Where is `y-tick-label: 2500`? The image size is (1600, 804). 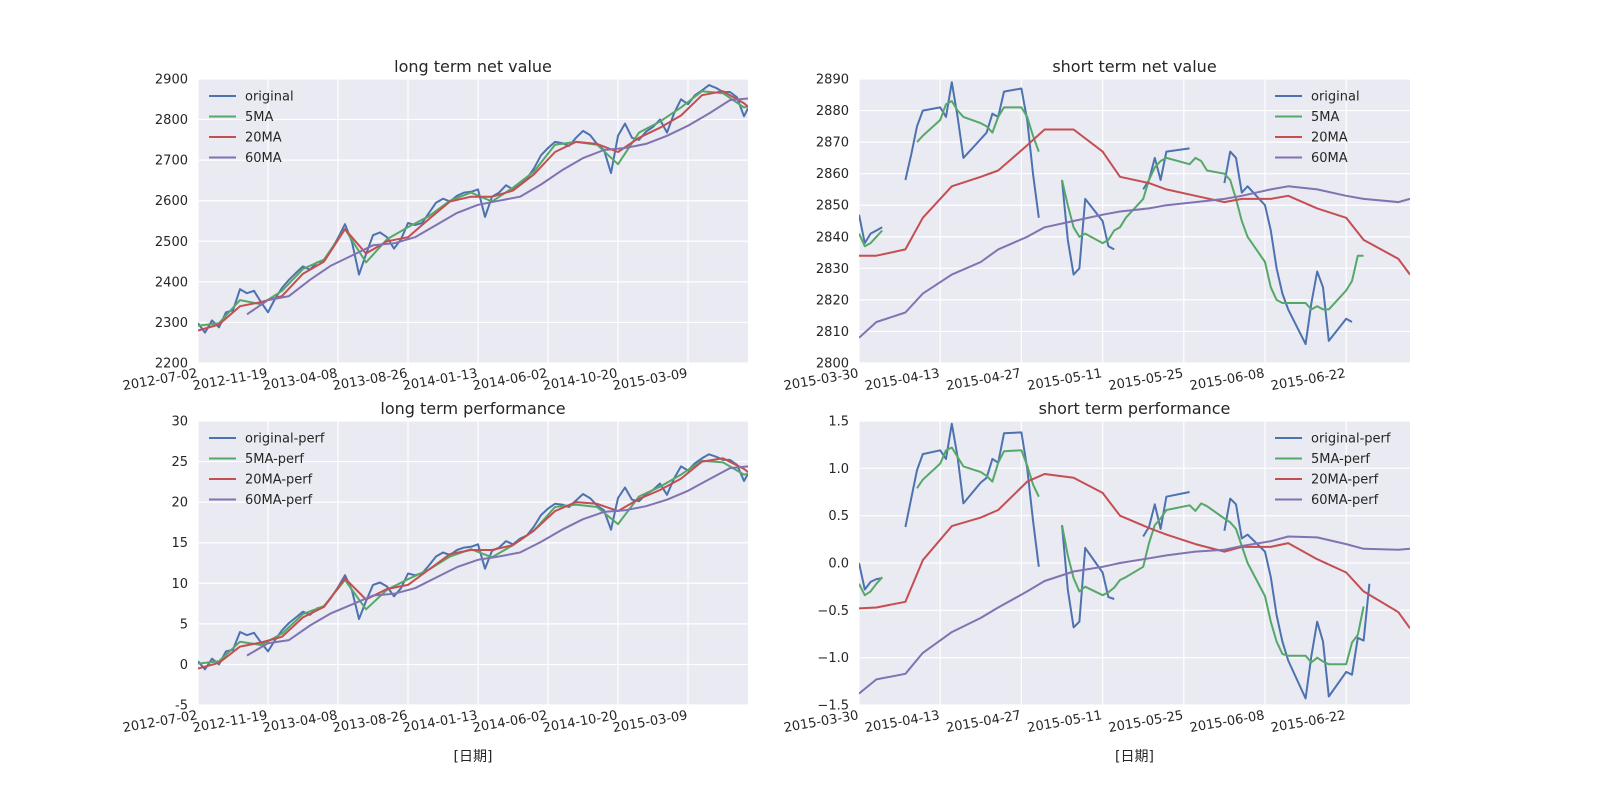
y-tick-label: 2500 is located at coordinates (171, 242).